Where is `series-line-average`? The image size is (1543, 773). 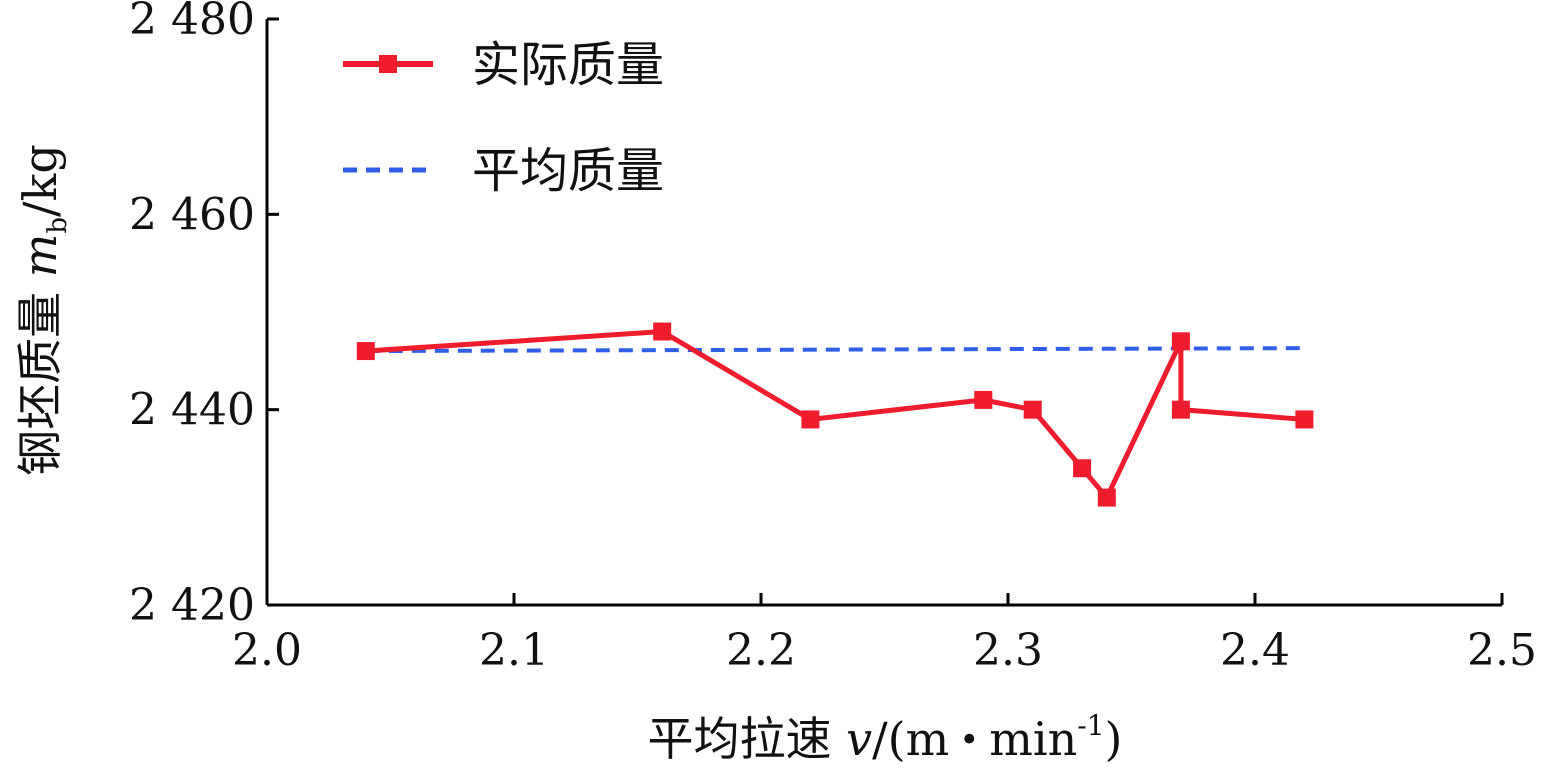
series-line-average is located at coordinates (835, 350).